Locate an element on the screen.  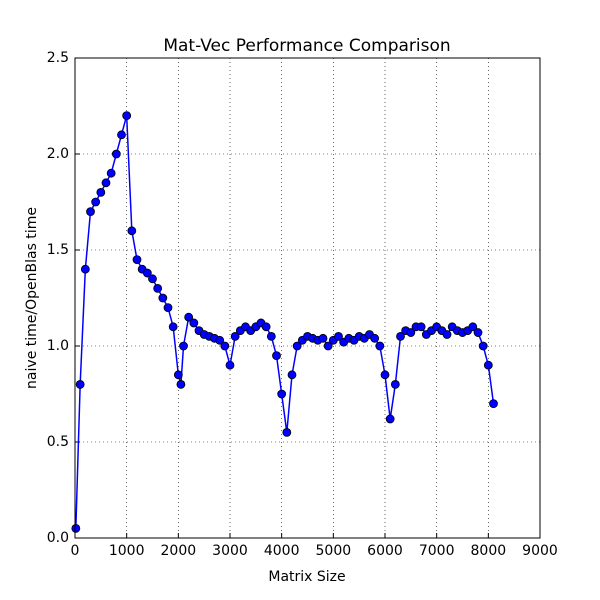
x-tick-label: 0 is located at coordinates (75, 551).